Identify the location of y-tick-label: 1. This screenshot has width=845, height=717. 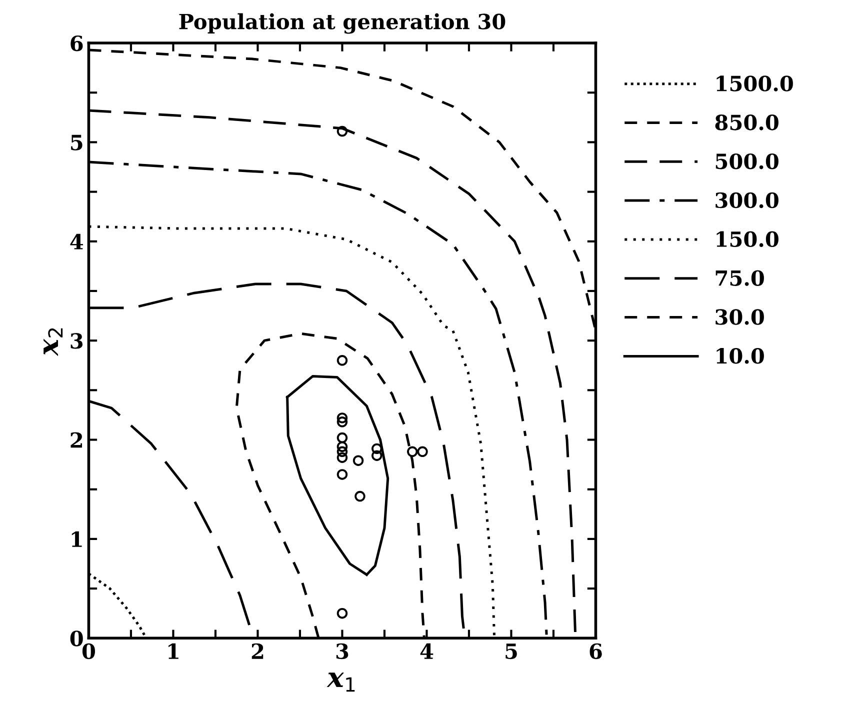
(77, 539).